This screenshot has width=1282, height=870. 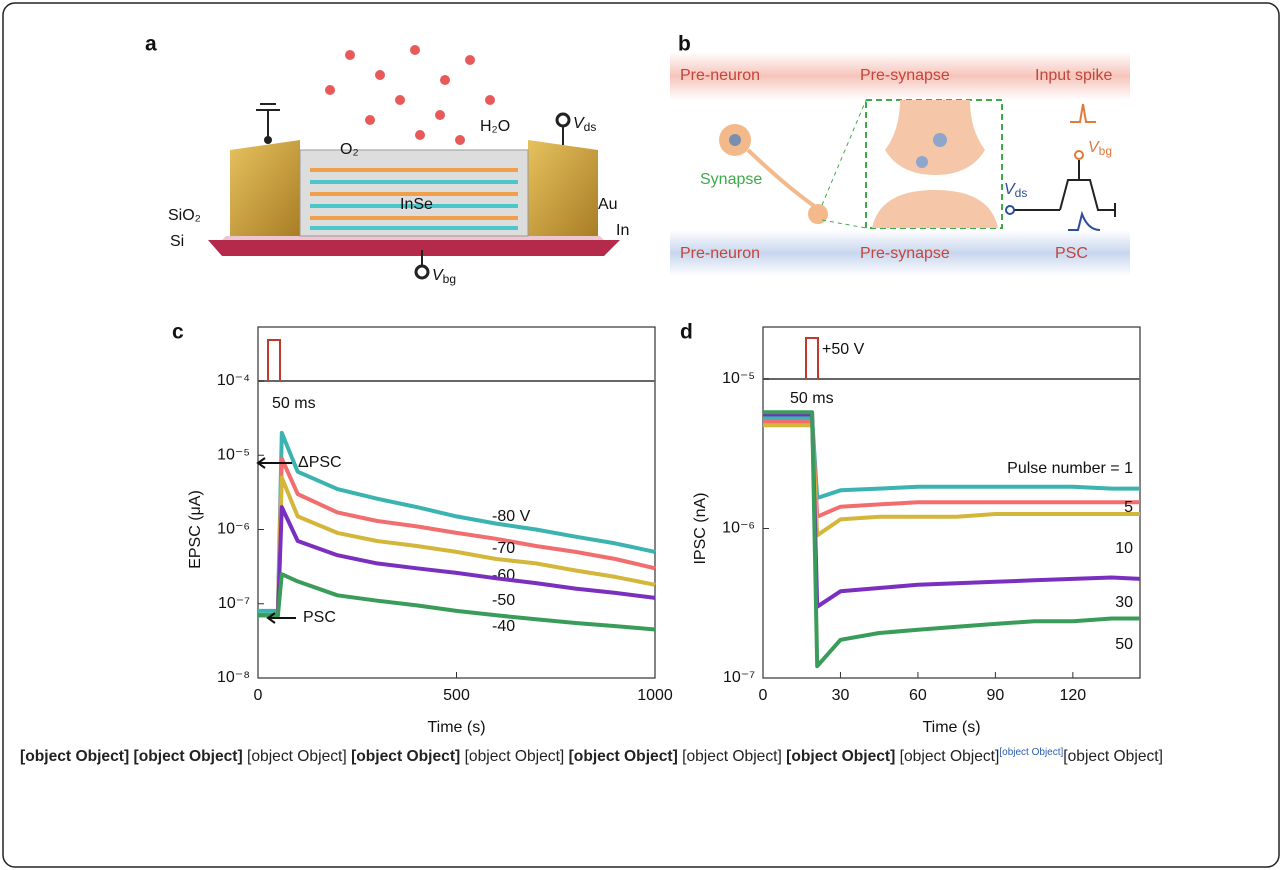 What do you see at coordinates (495, 126) in the screenshot?
I see `label: H₂O` at bounding box center [495, 126].